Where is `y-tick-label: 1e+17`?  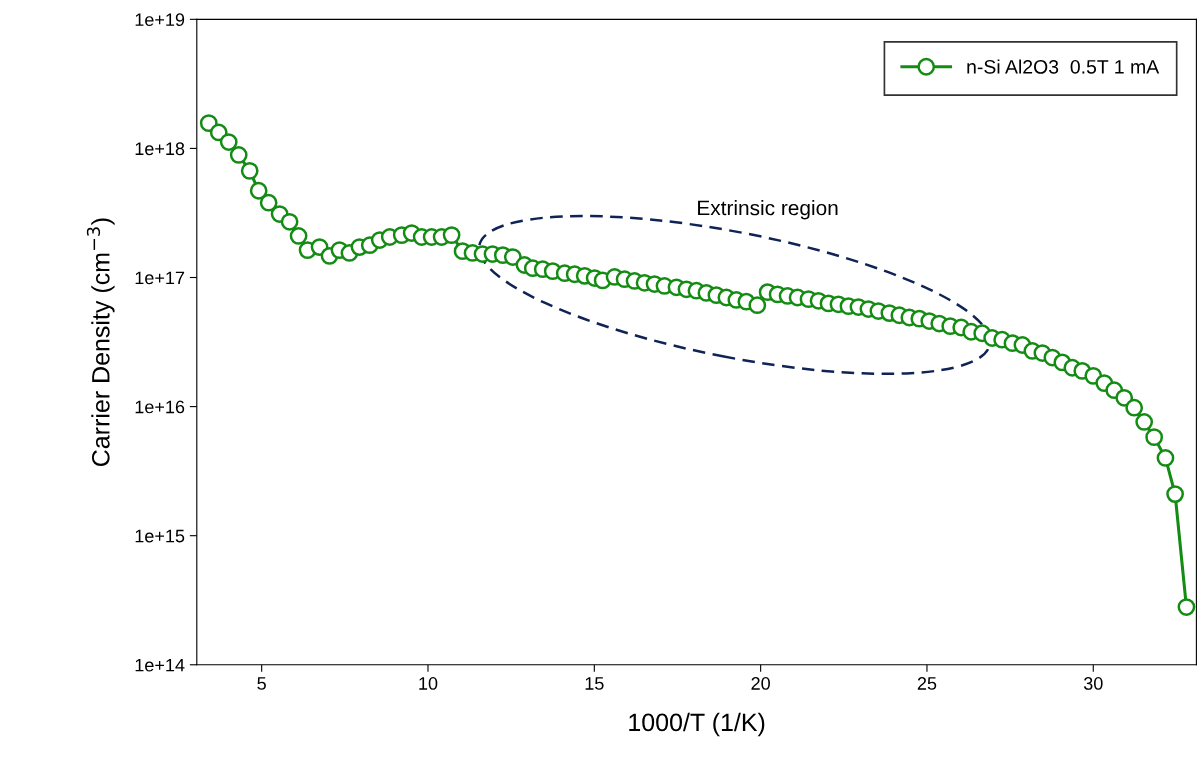 y-tick-label: 1e+17 is located at coordinates (160, 278).